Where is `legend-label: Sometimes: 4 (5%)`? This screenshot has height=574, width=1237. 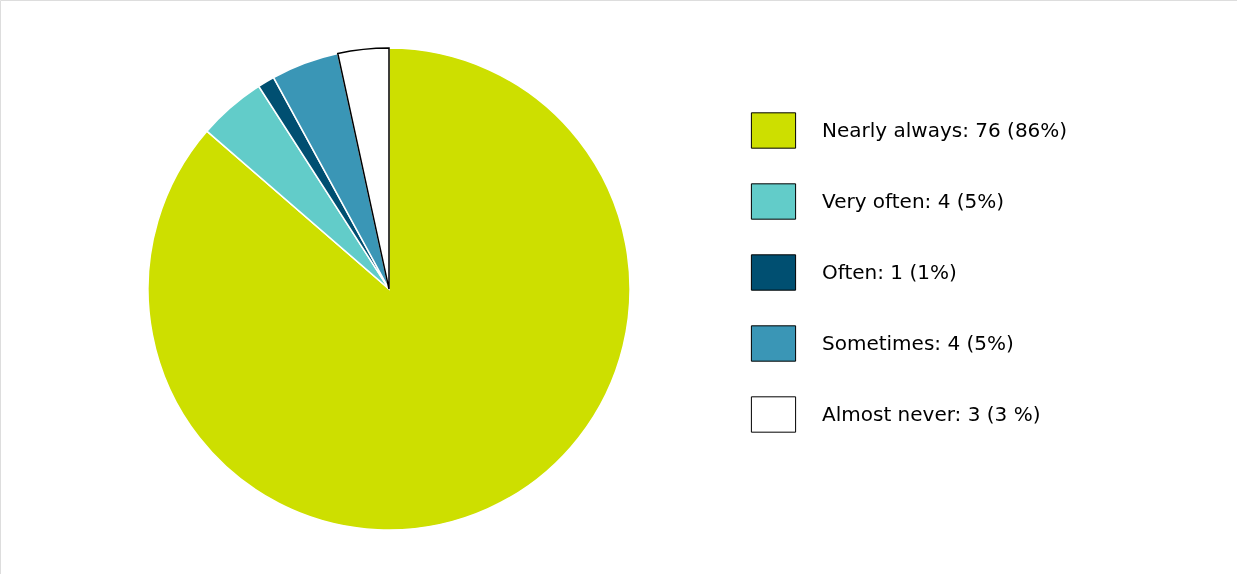 legend-label: Sometimes: 4 (5%) is located at coordinates (918, 342).